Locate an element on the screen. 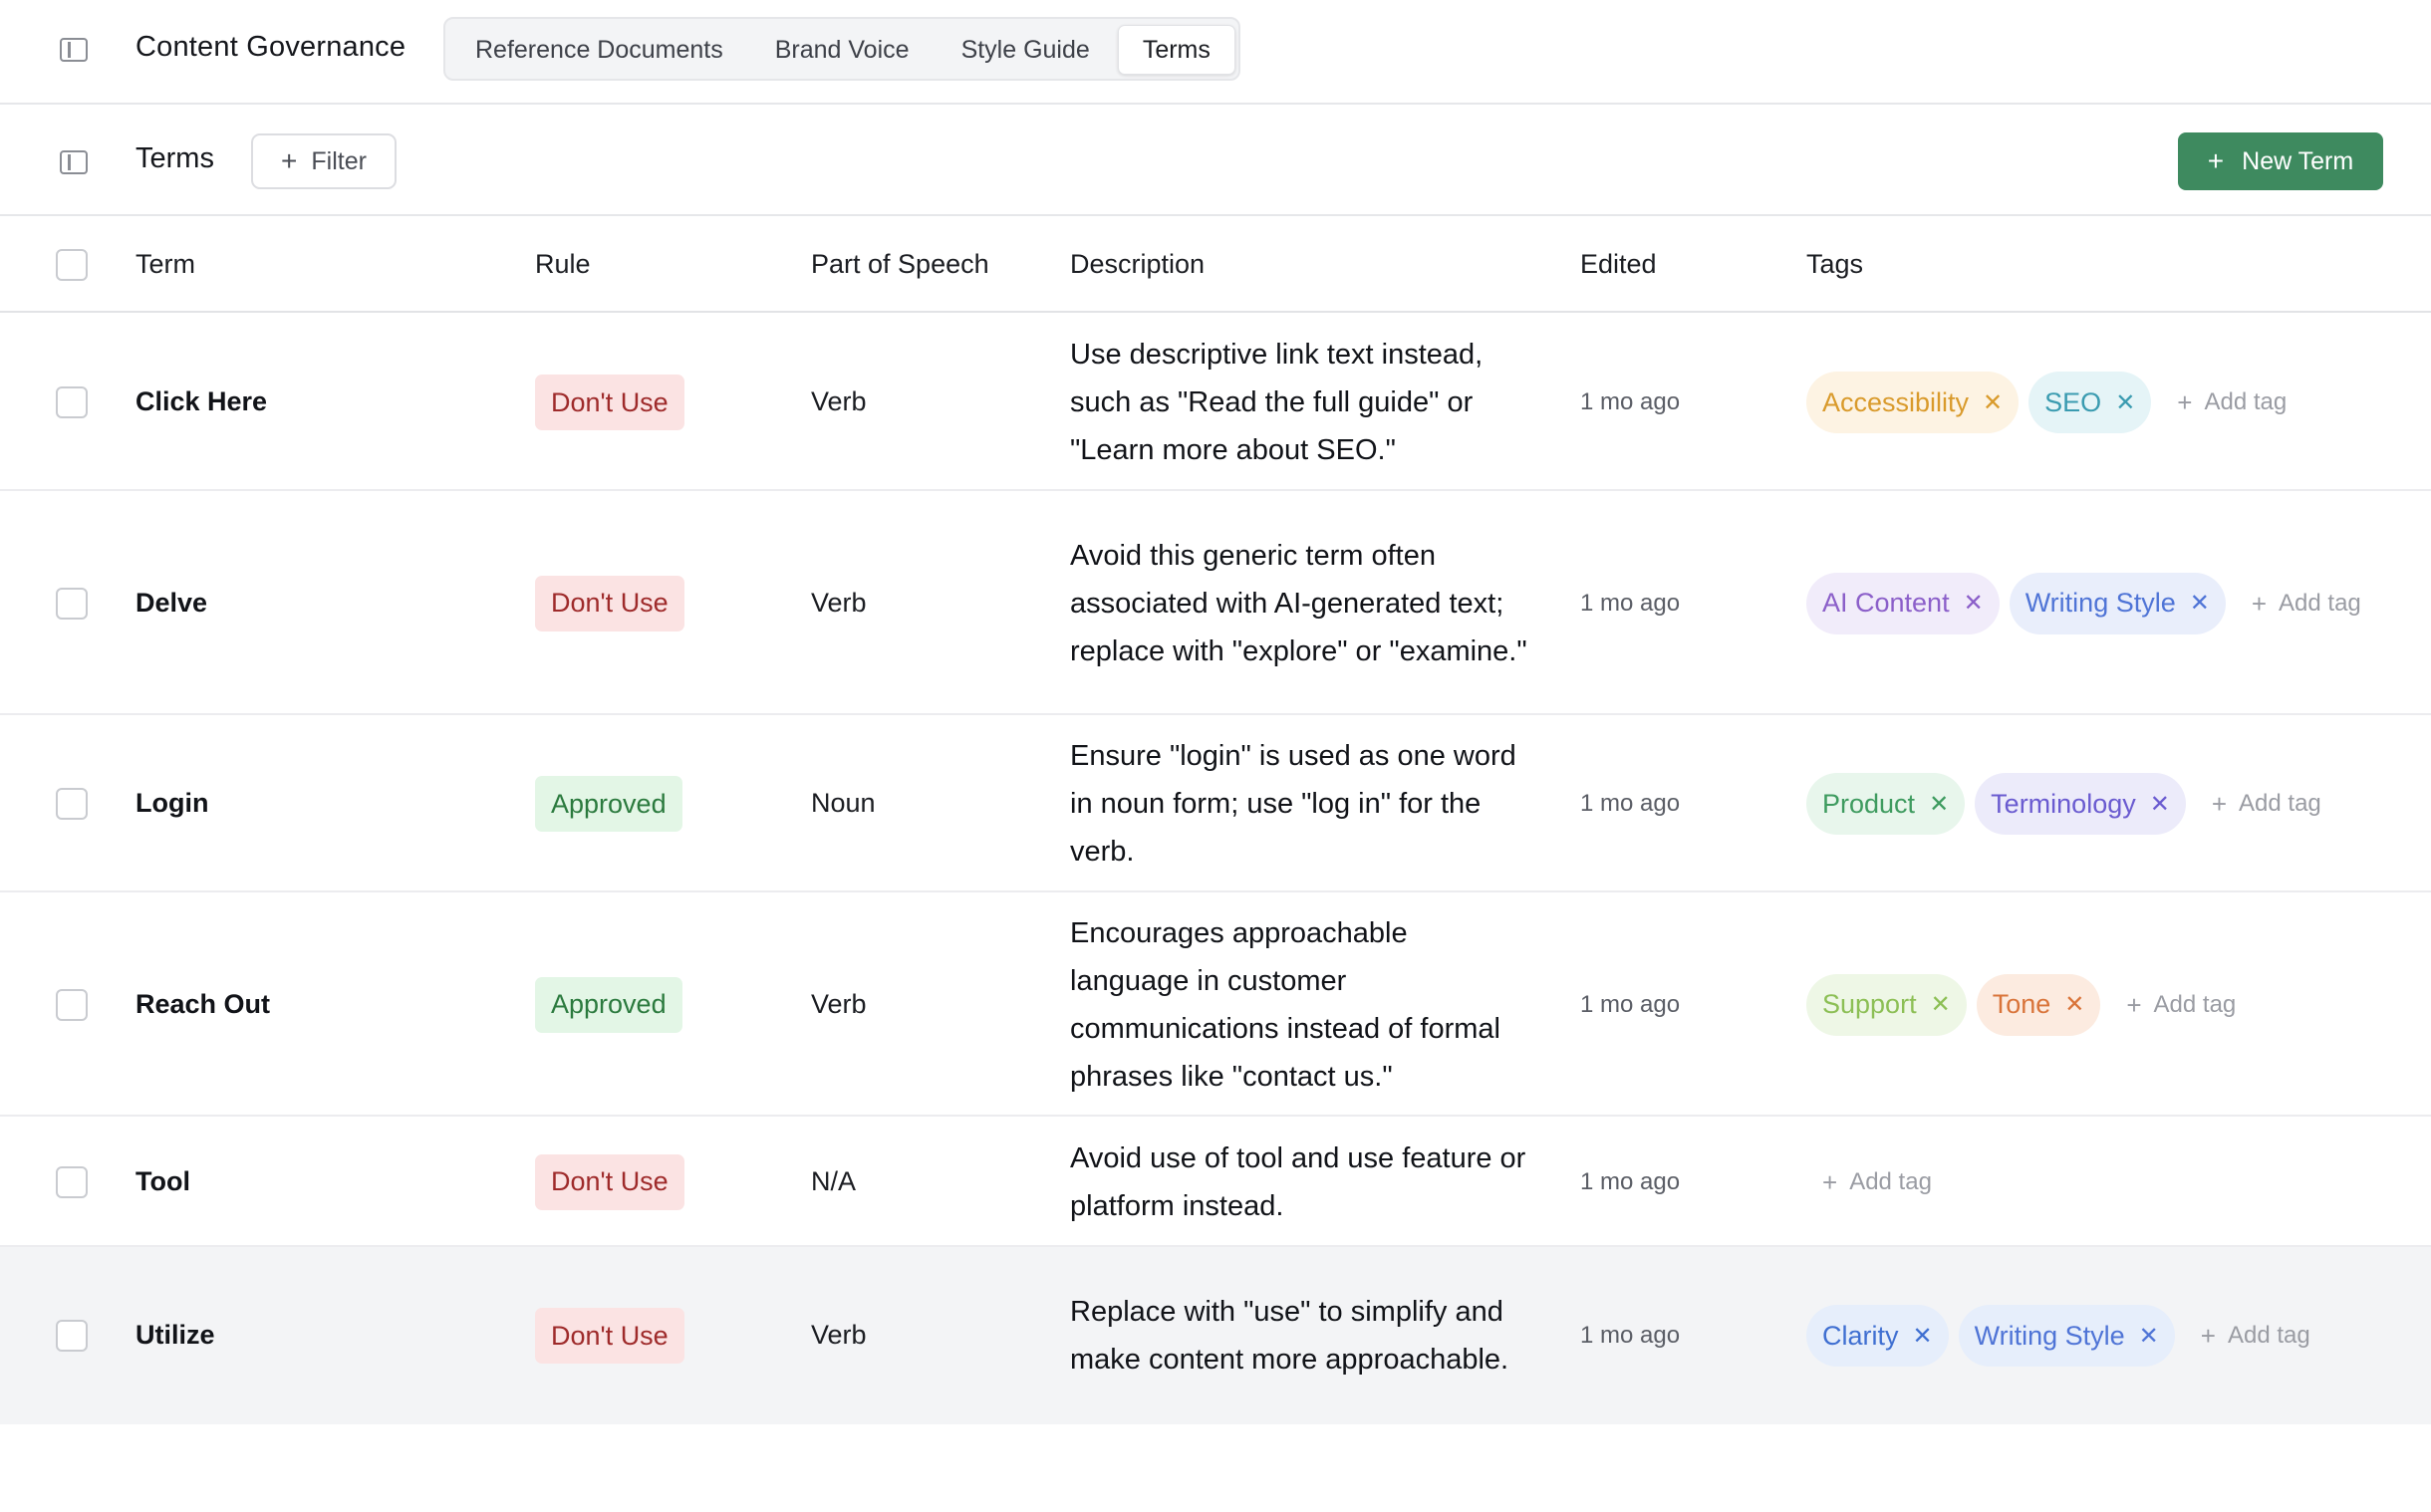  filter-label: Filter is located at coordinates (339, 160).